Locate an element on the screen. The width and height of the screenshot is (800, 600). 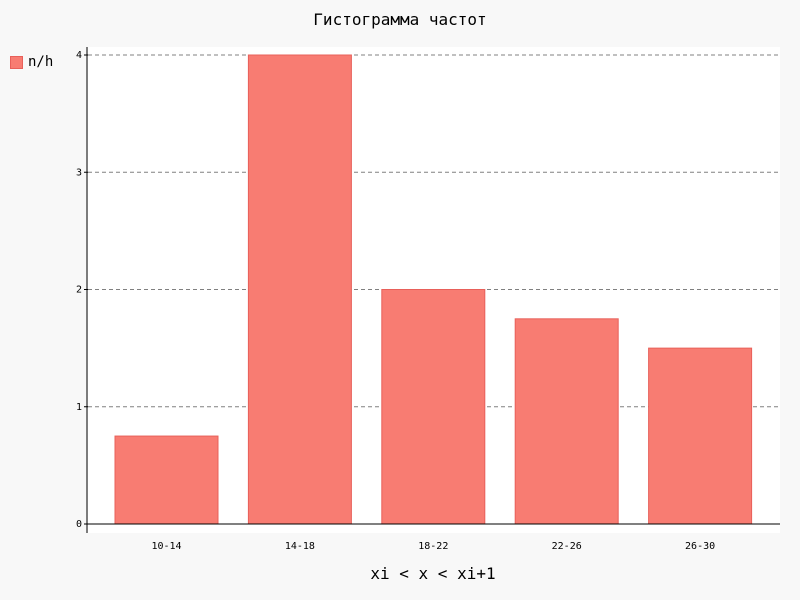
y-tick-label: 3 is located at coordinates (79, 172).